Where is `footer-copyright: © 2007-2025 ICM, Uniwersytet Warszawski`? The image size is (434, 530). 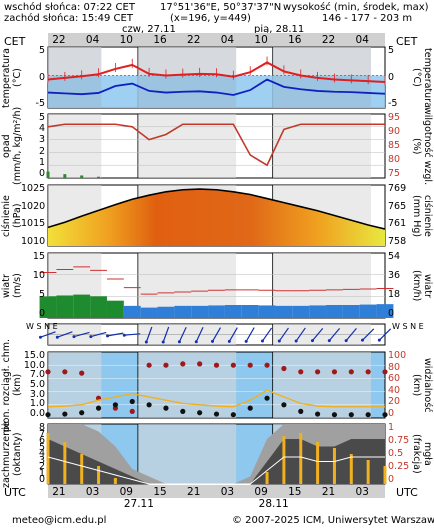 footer-copyright: © 2007-2025 ICM, Uniwersytet Warszawski is located at coordinates (333, 520).